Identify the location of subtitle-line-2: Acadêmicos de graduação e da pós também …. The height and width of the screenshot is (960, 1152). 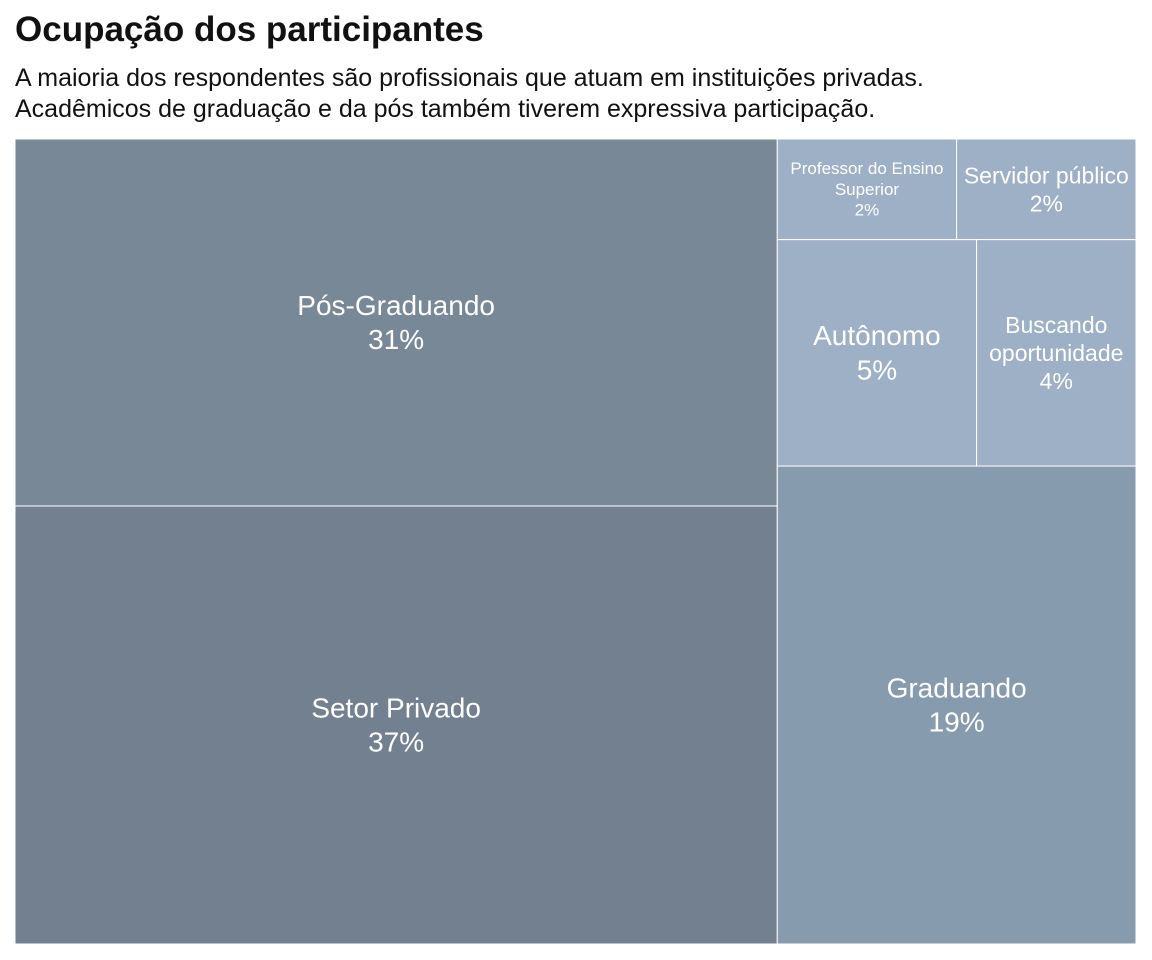
(445, 109).